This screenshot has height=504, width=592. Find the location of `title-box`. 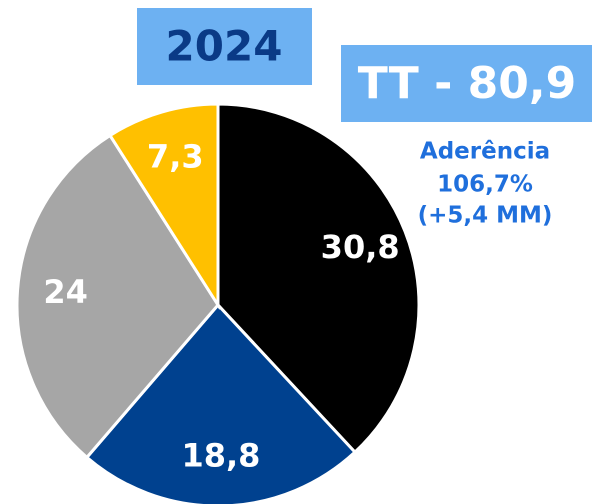

title-box is located at coordinates (224, 46).